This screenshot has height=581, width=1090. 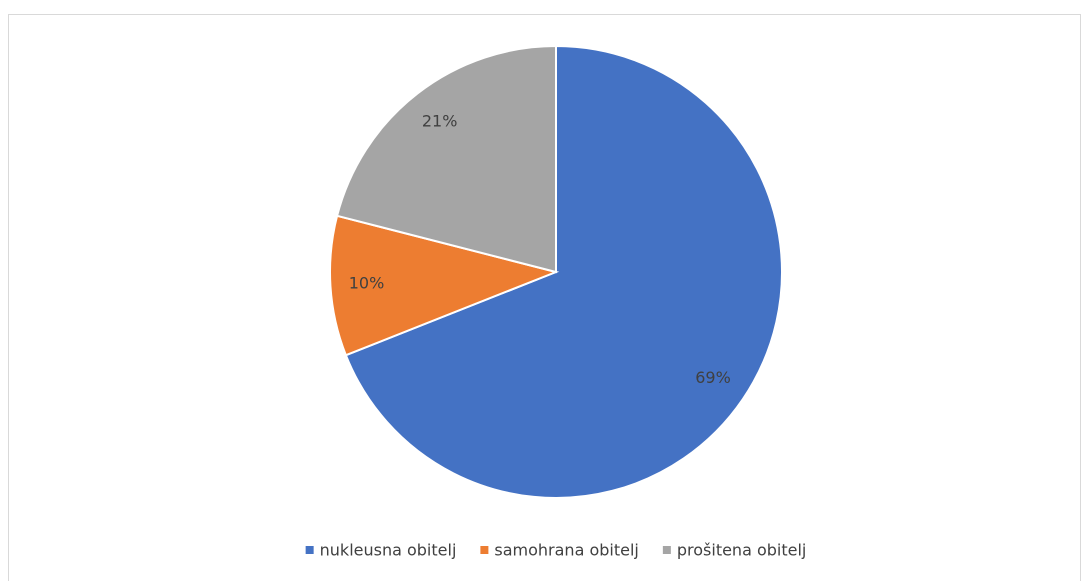 I want to click on legend-label: samohrana obitelj, so click(x=566, y=550).